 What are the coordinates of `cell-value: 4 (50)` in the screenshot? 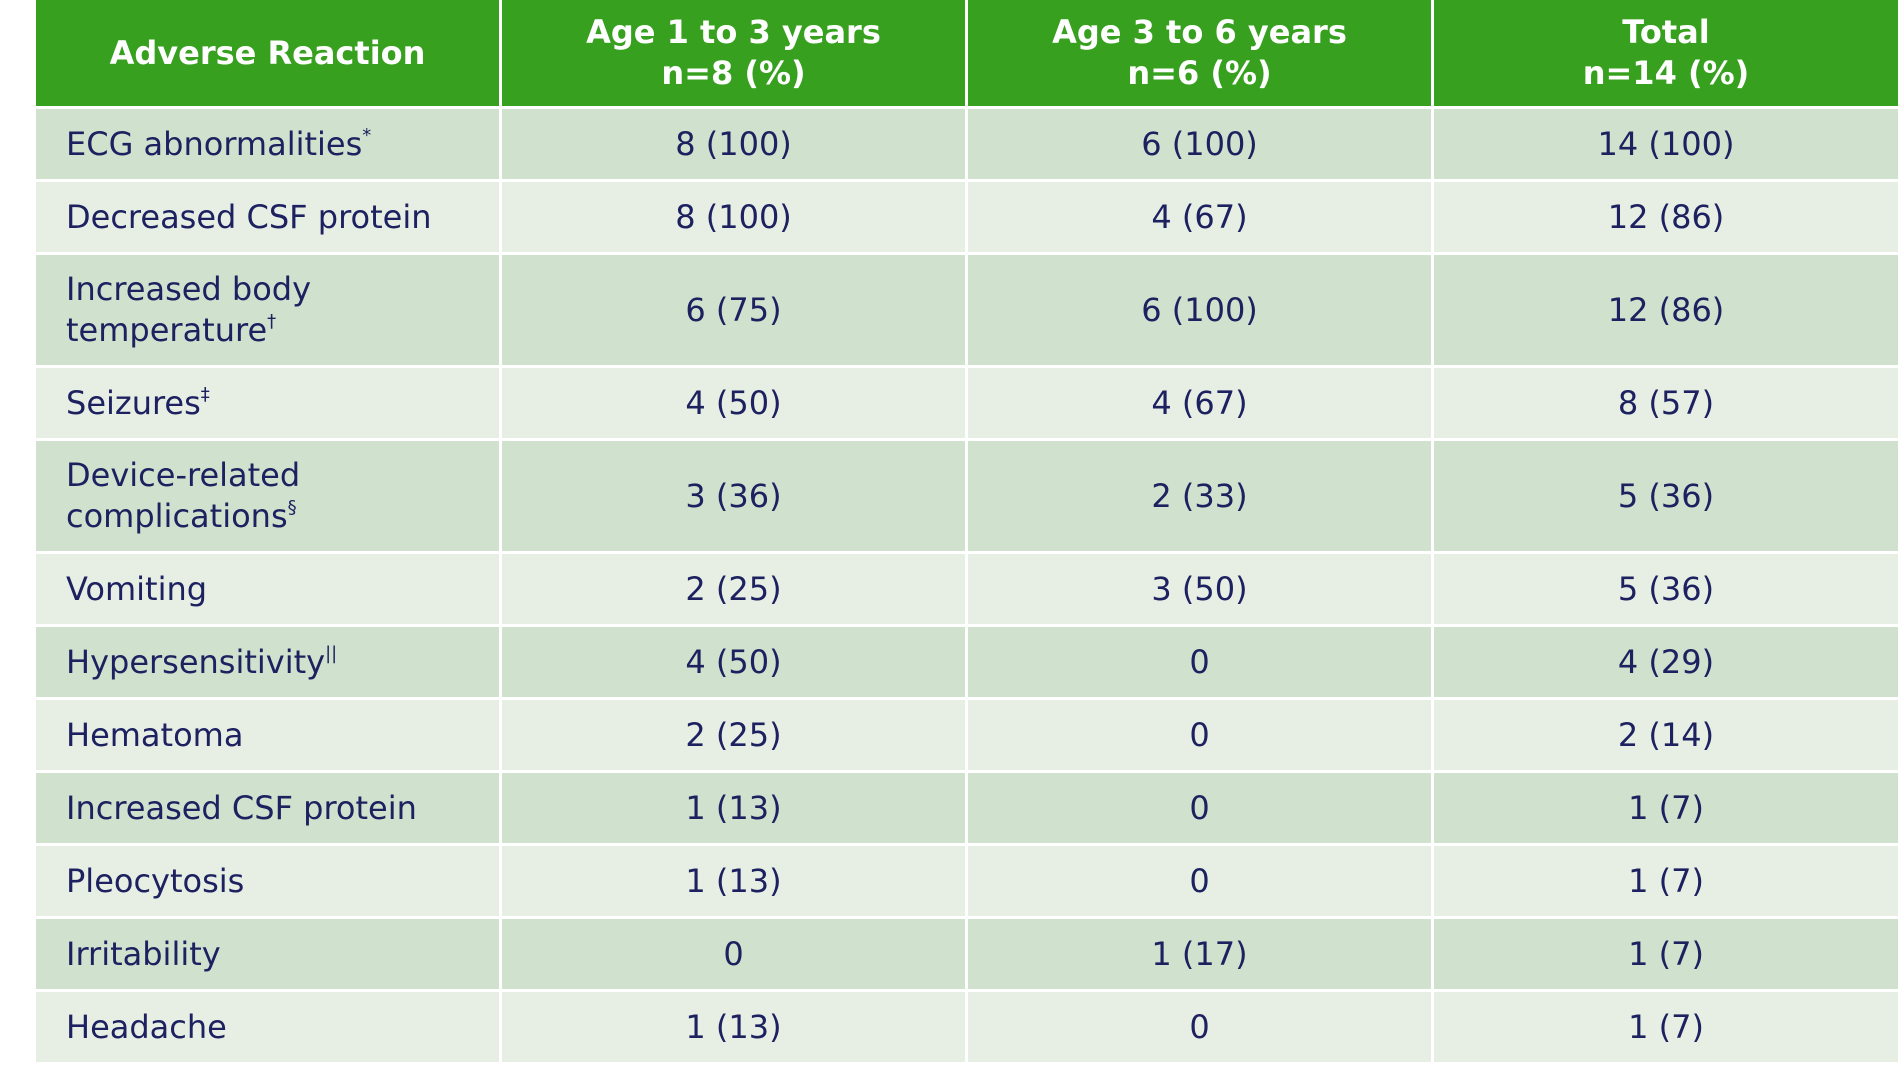 It's located at (733, 661).